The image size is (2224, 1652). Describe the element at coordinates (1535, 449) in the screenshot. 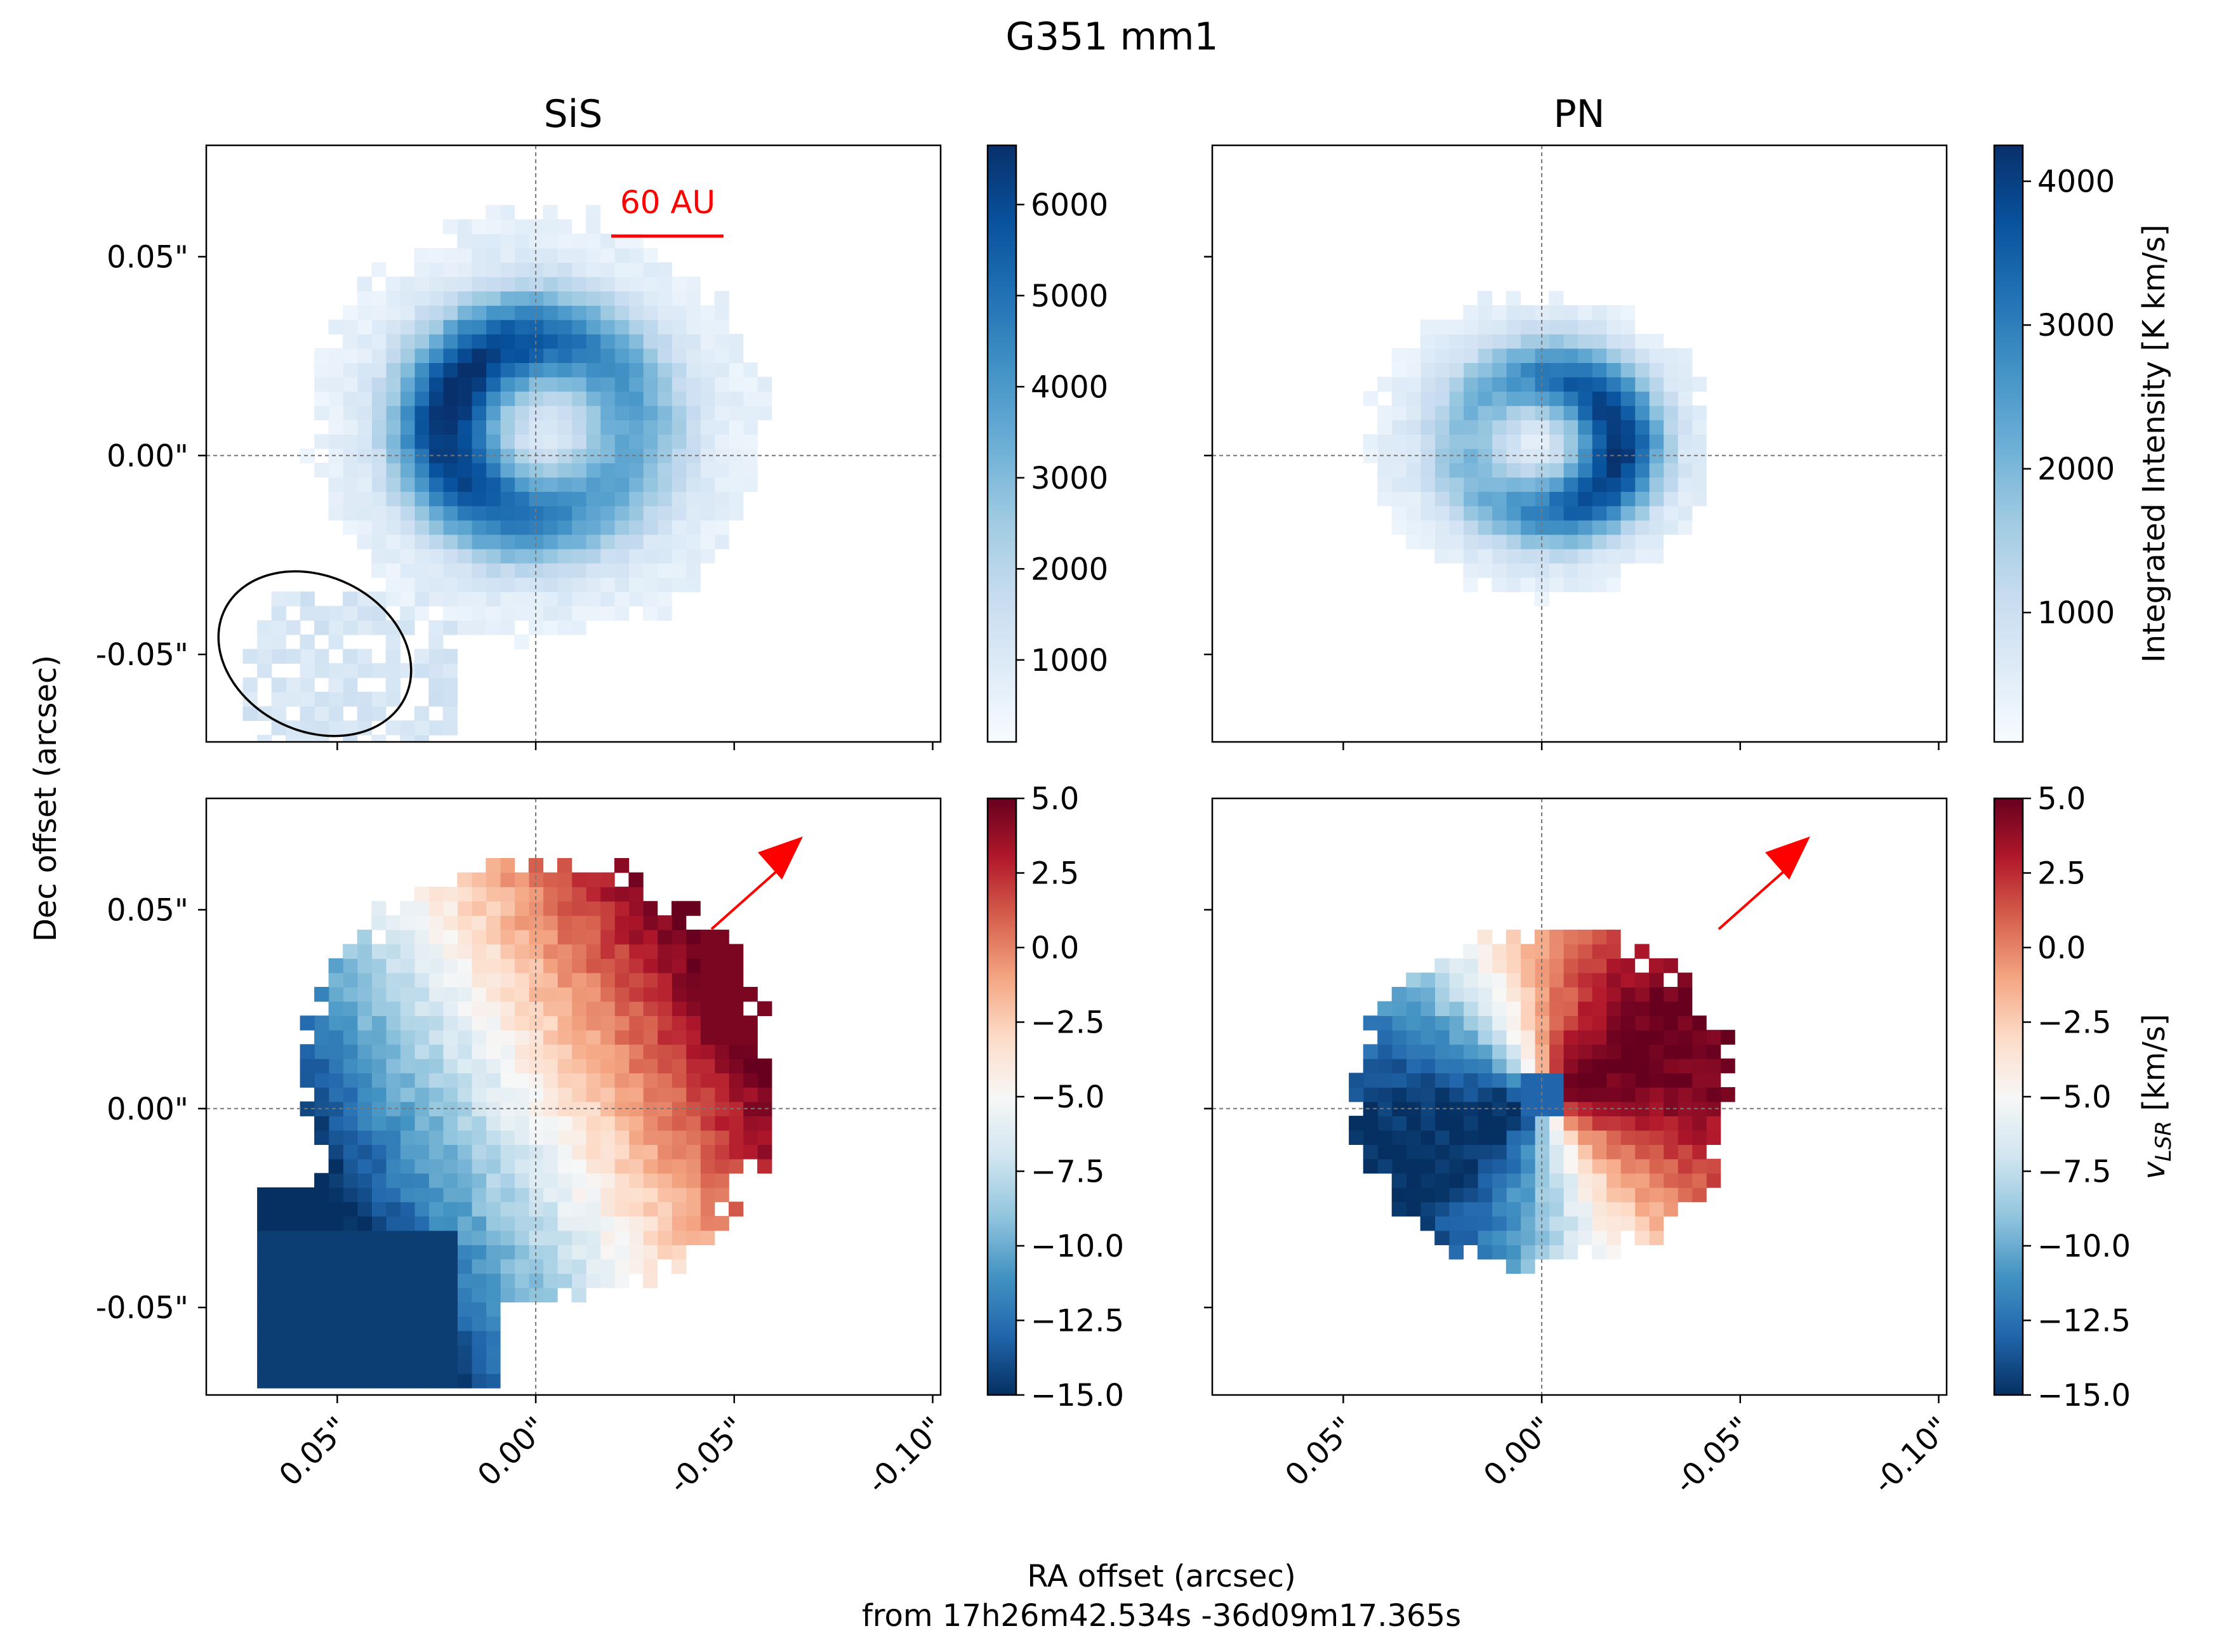

I see `pn-intensity-map` at that location.